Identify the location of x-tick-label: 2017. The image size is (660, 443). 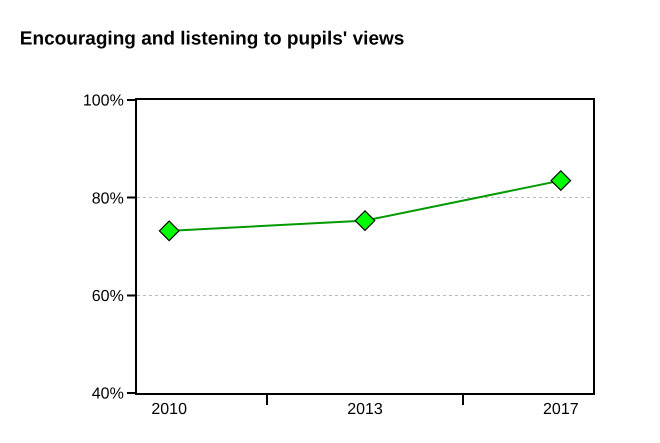
(561, 409).